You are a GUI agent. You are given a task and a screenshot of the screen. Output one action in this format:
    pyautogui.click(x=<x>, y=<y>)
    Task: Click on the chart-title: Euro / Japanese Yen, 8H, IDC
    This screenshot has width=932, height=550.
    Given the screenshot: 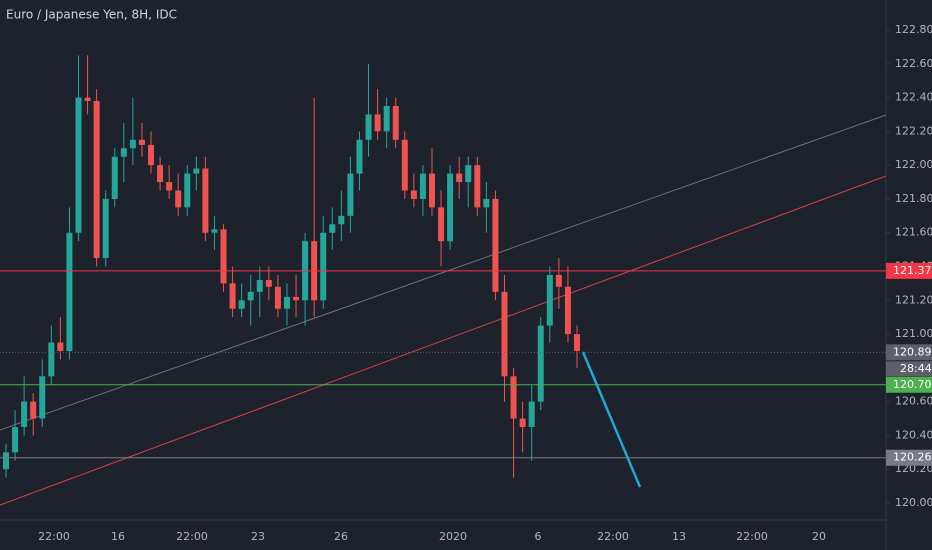 What is the action you would take?
    pyautogui.click(x=91, y=15)
    